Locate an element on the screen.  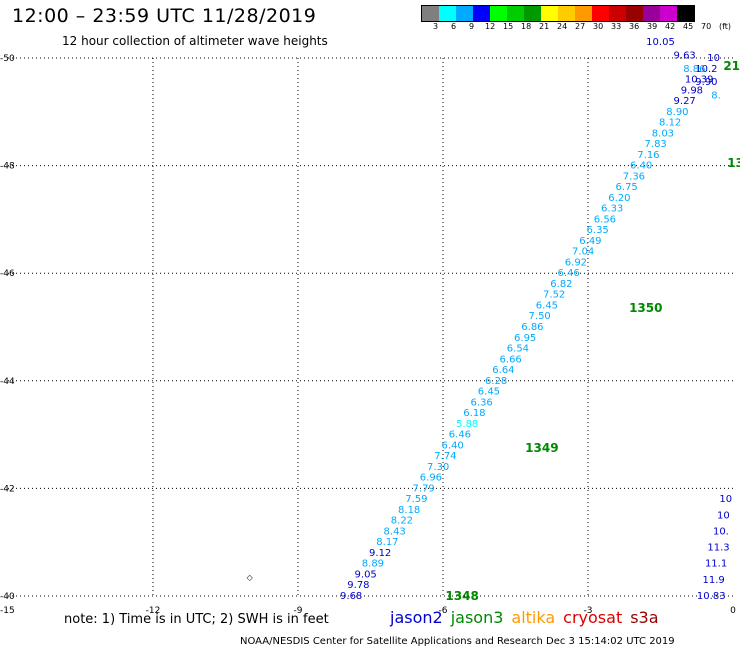
wave-height-point: 6.18 is located at coordinates (474, 413).